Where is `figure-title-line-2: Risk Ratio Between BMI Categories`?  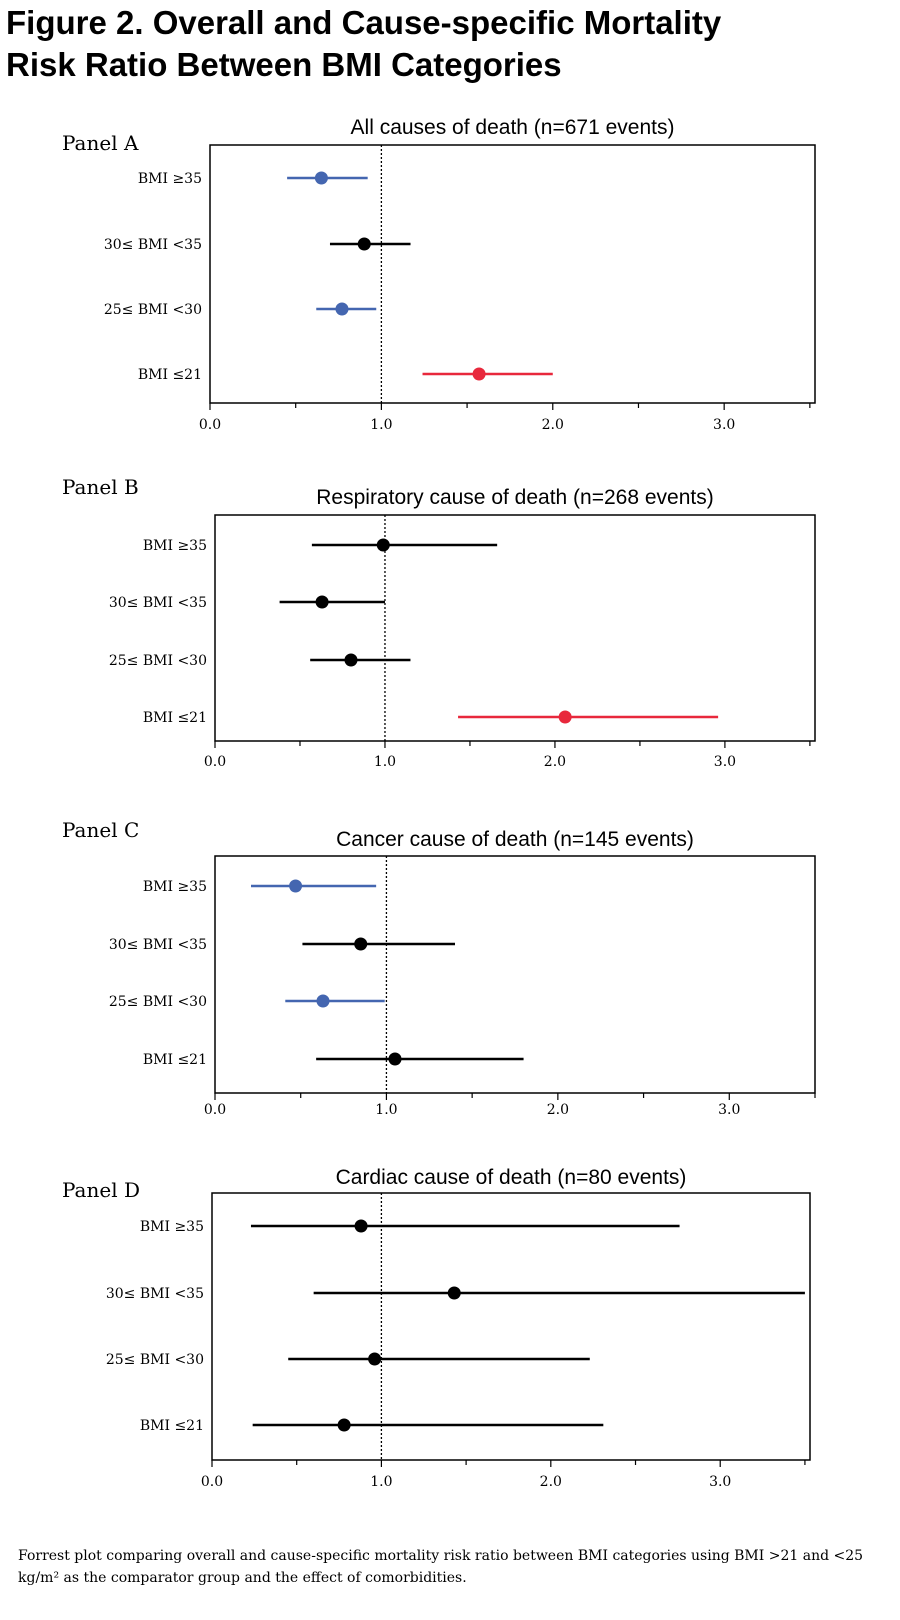
figure-title-line-2: Risk Ratio Between BMI Categories is located at coordinates (284, 64).